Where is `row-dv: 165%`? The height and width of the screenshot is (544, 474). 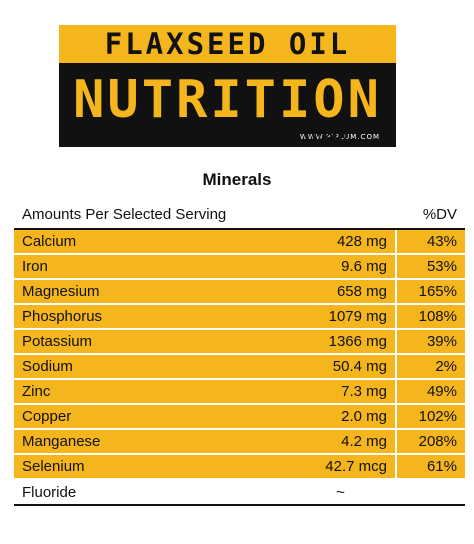
row-dv: 165% is located at coordinates (437, 291).